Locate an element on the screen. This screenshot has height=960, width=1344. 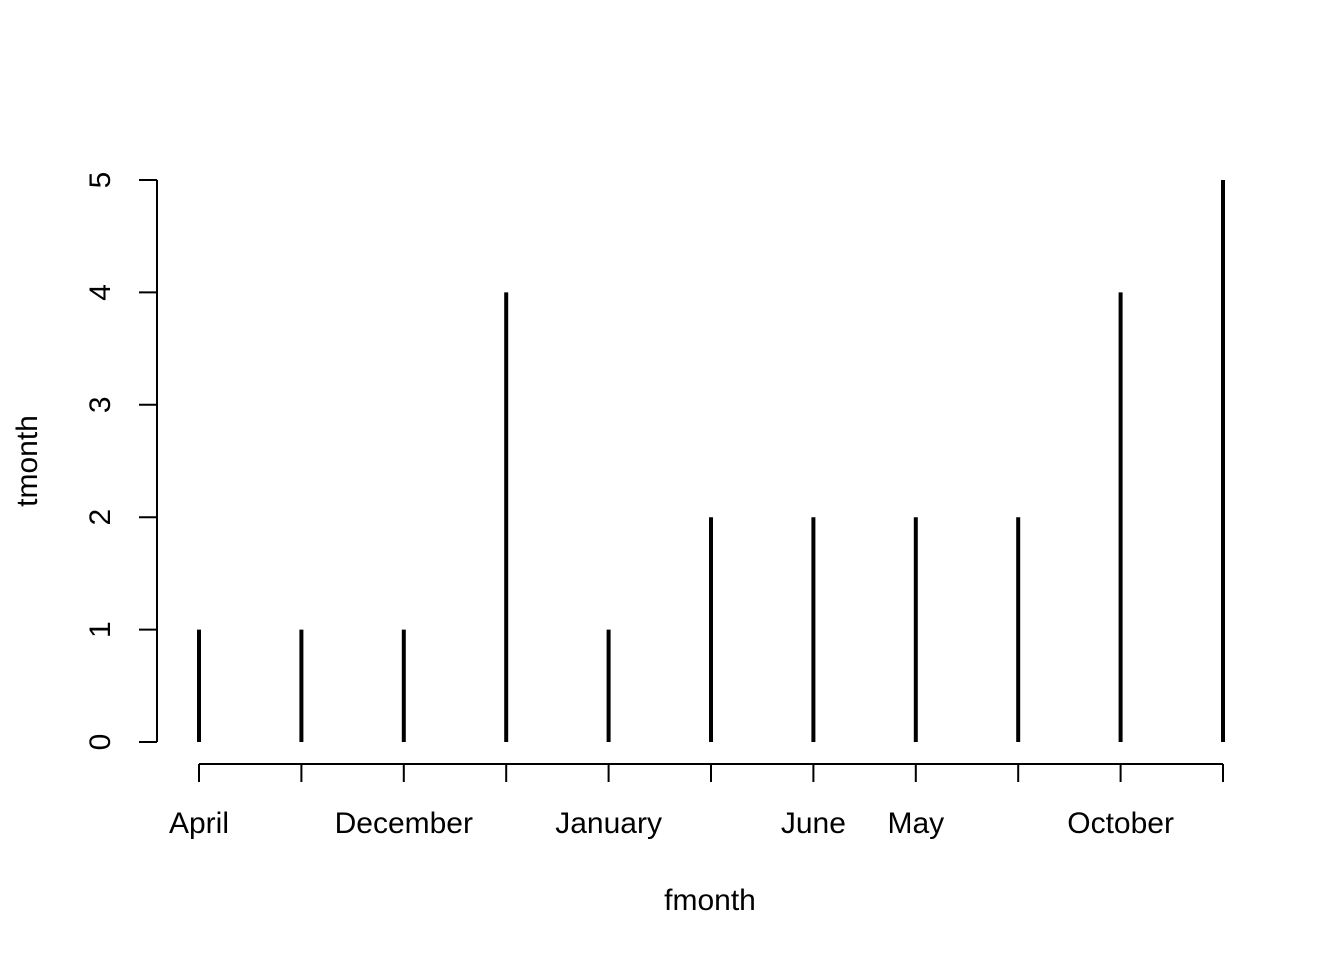
x-tick-label: June is located at coordinates (813, 823).